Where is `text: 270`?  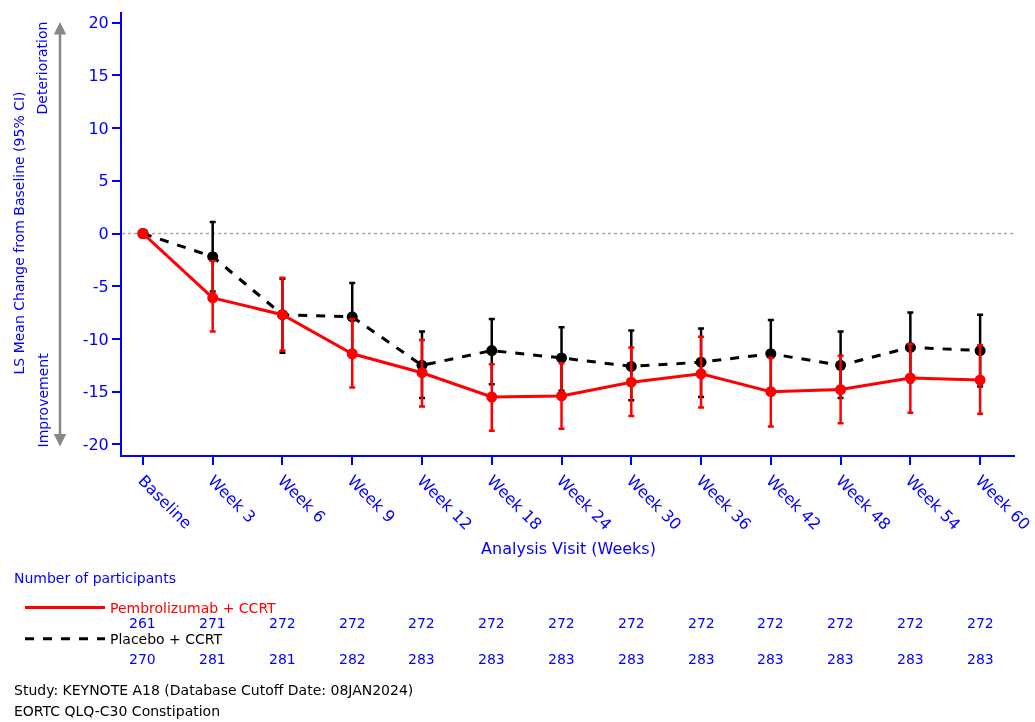
text: 270 is located at coordinates (142, 659).